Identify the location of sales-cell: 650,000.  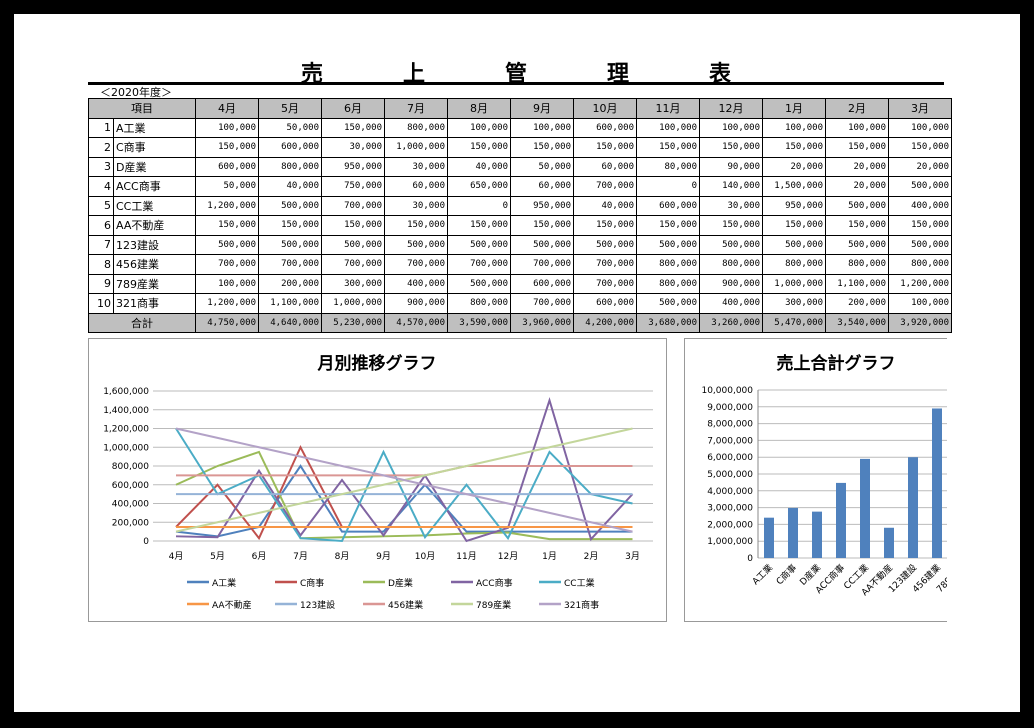
(479, 186).